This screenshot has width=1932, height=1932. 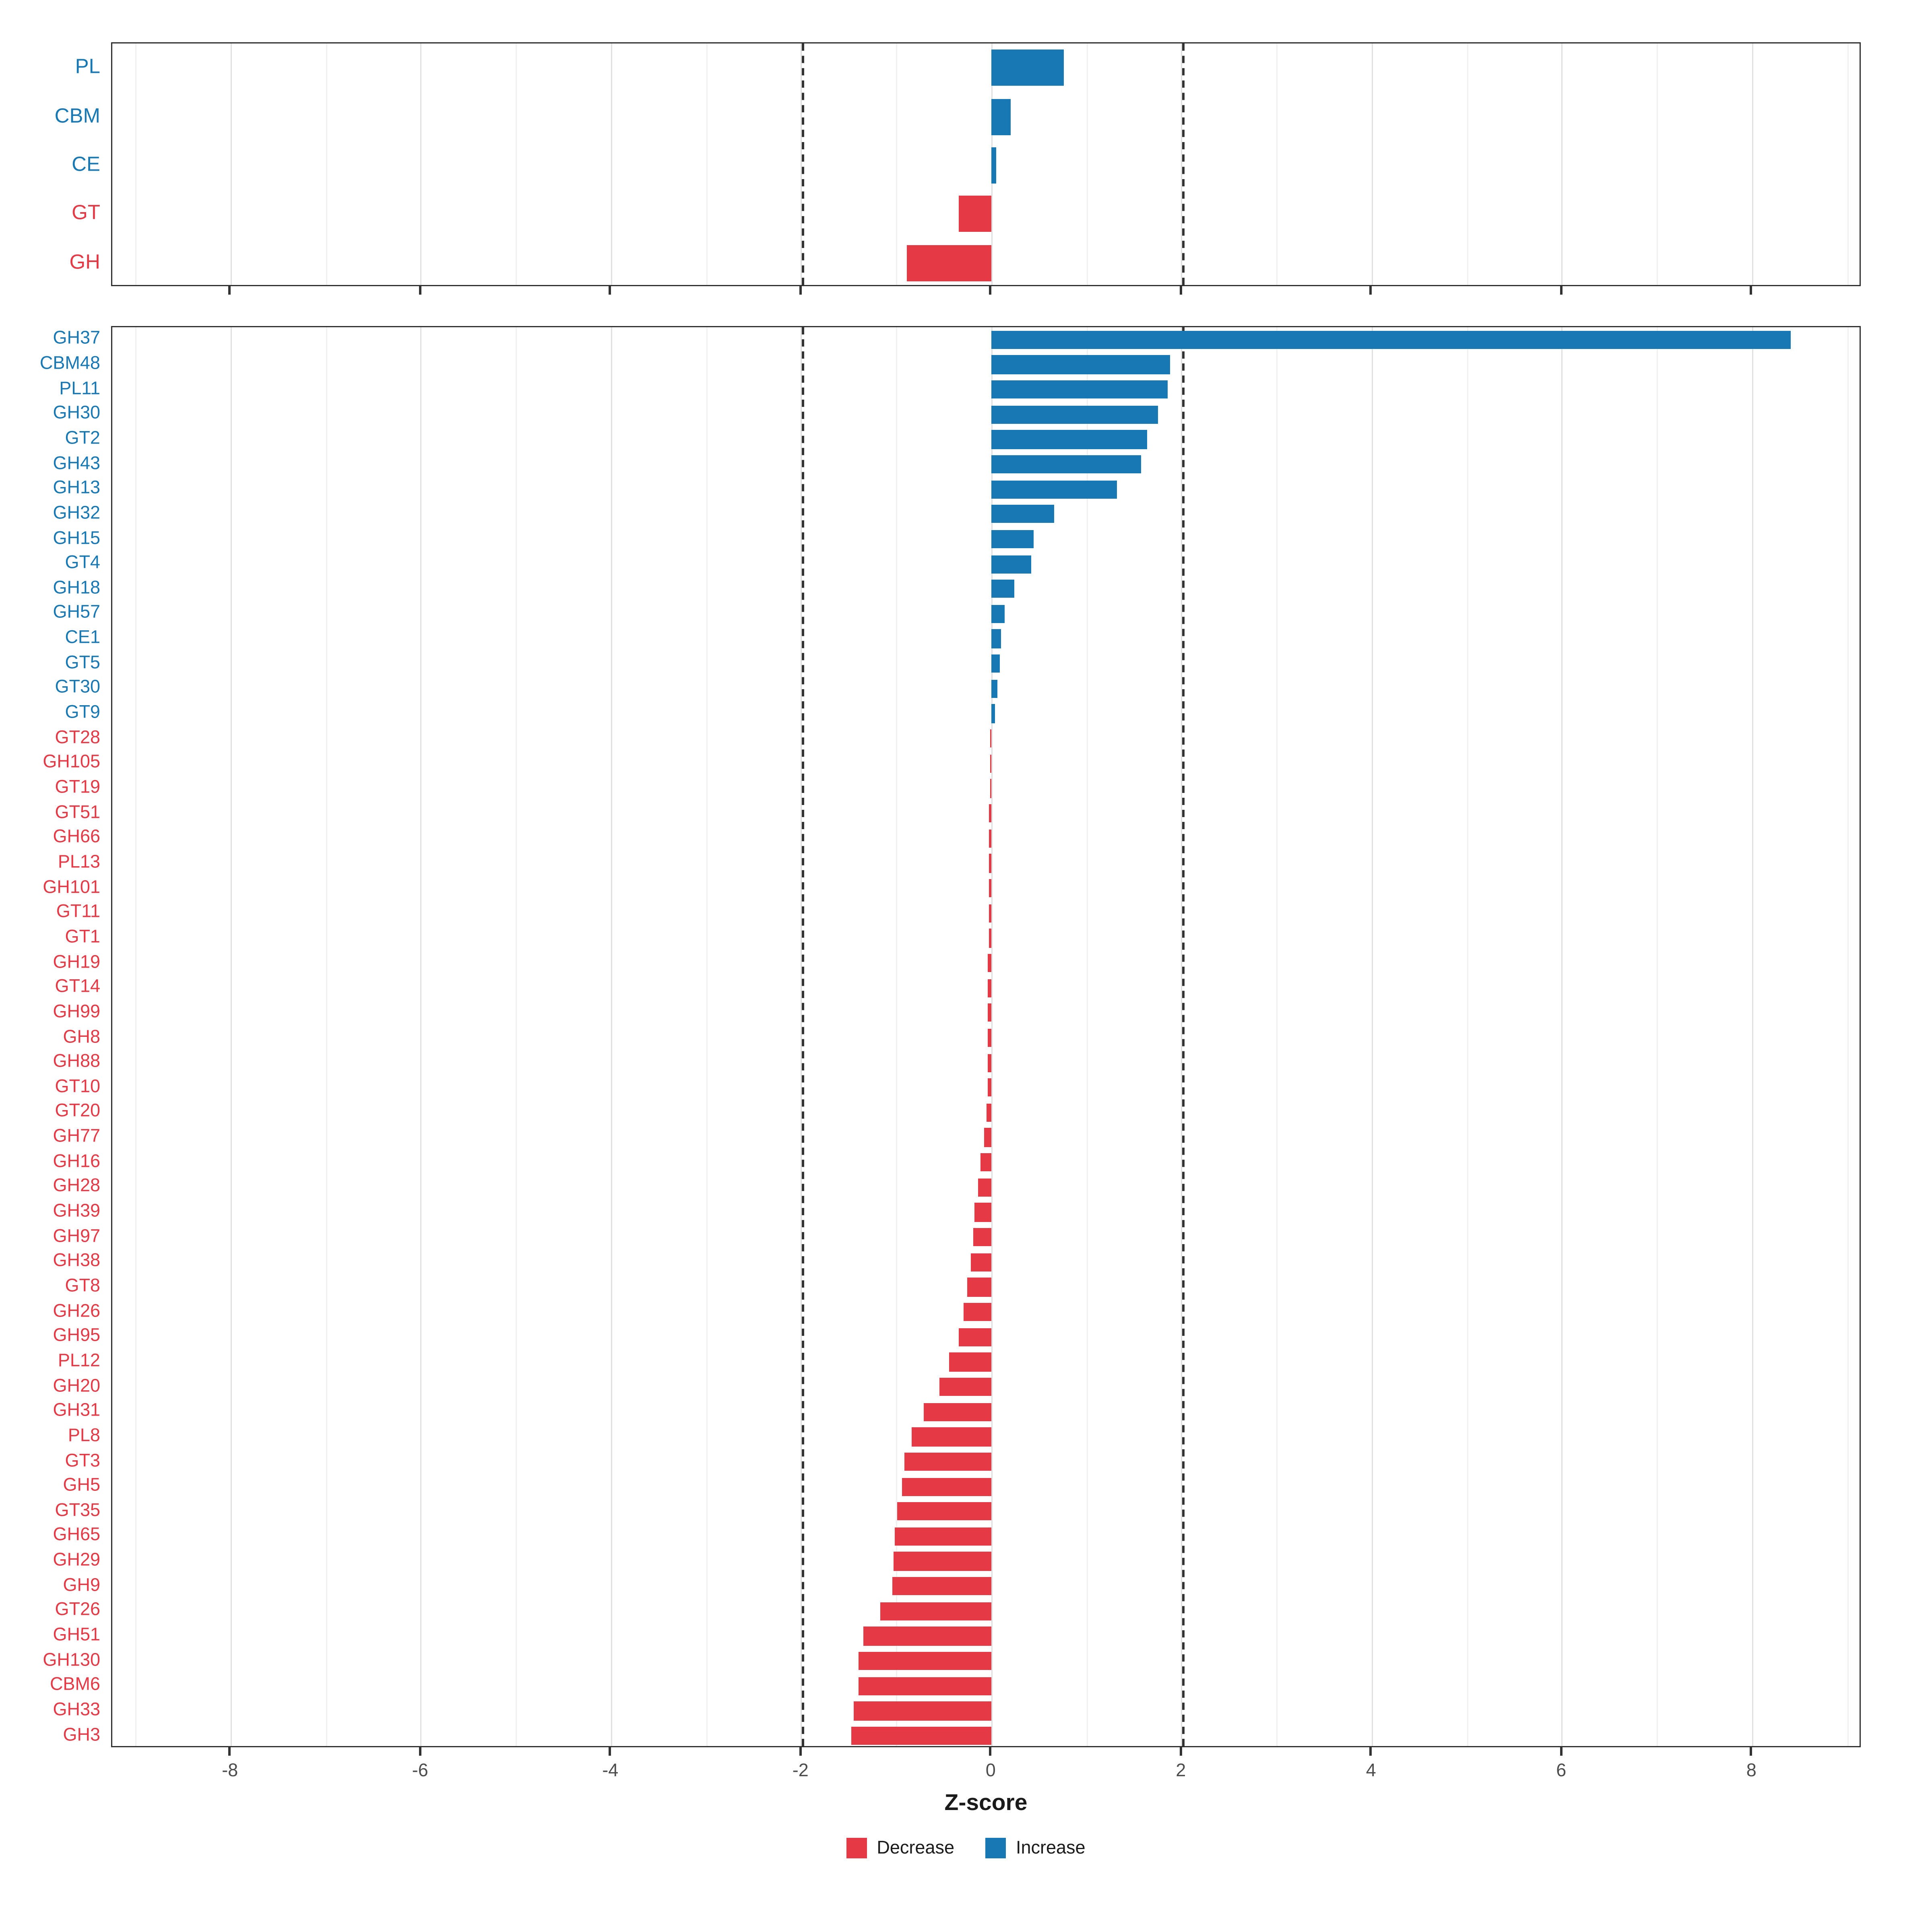 I want to click on row-label: GT4, so click(x=82, y=562).